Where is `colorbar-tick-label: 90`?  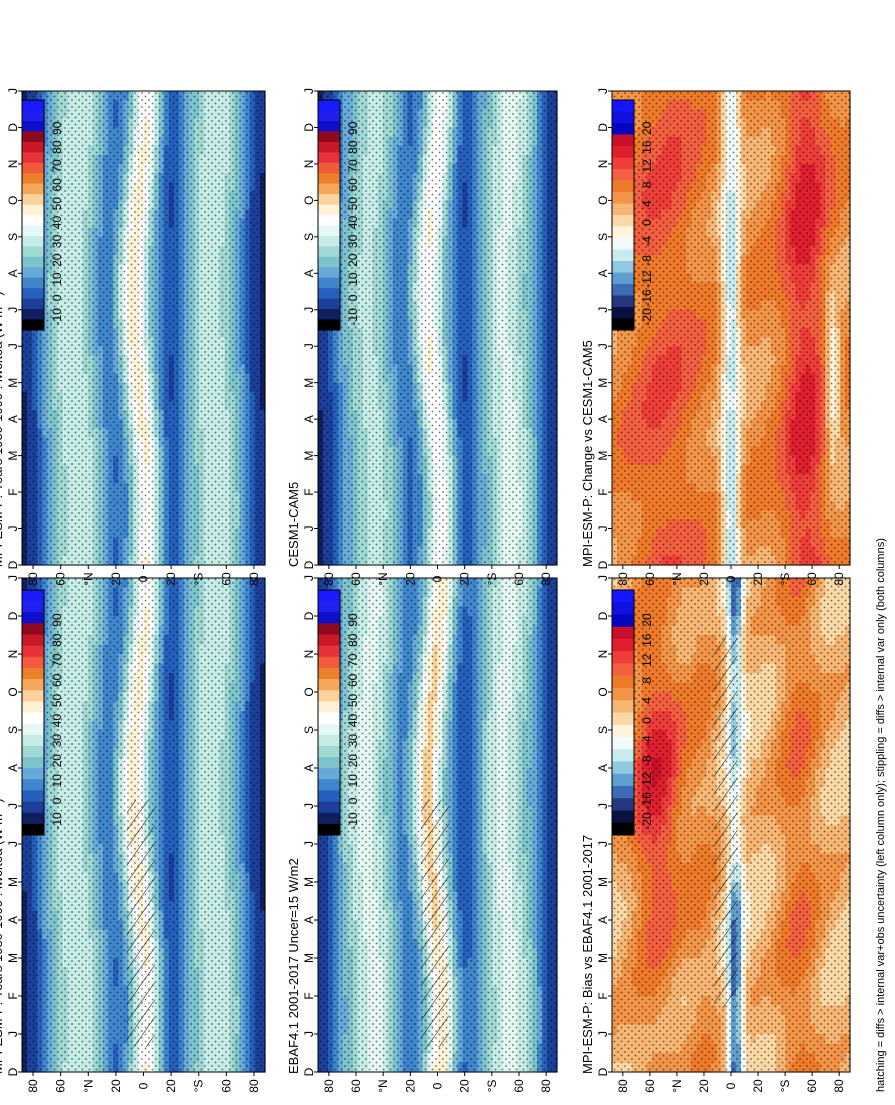 colorbar-tick-label: 90 is located at coordinates (57, 620).